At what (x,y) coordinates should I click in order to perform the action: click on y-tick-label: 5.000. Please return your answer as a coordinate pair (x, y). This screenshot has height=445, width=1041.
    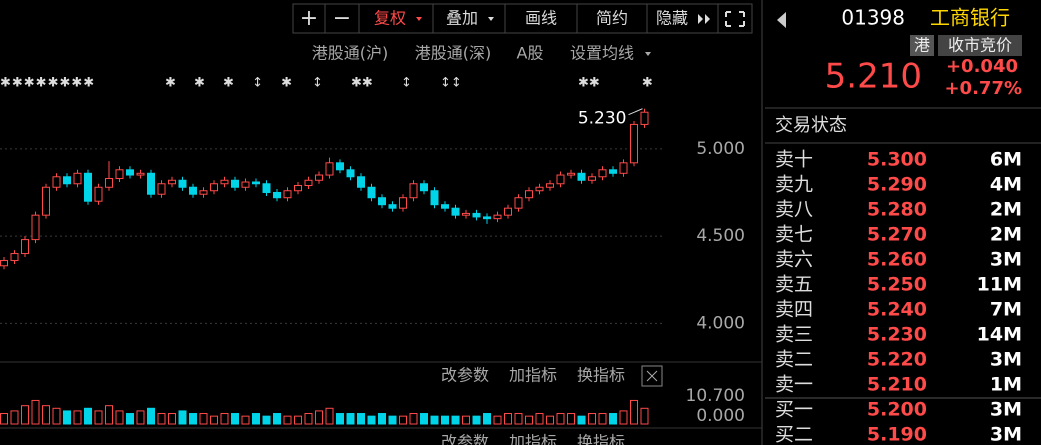
    Looking at the image, I should click on (720, 149).